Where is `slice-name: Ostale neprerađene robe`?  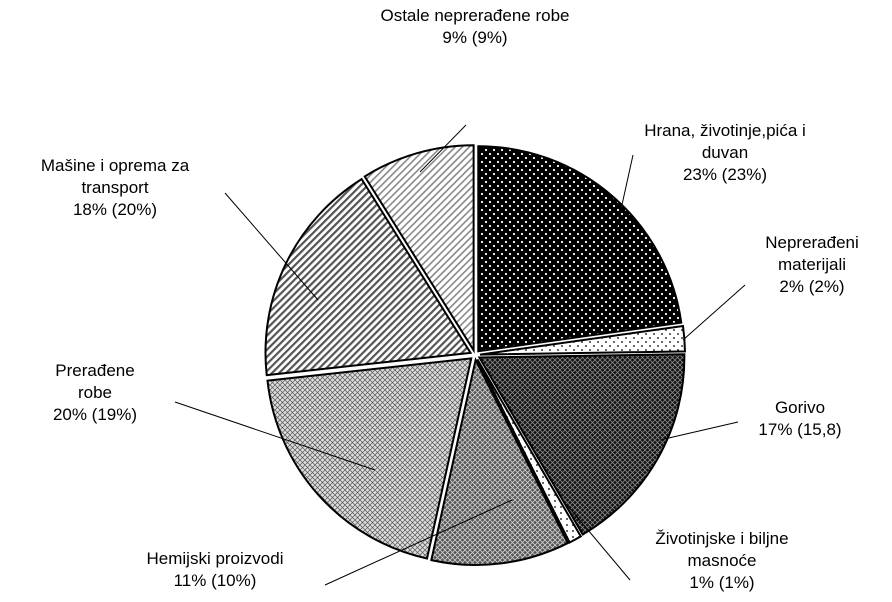 slice-name: Ostale neprerađene robe is located at coordinates (475, 15).